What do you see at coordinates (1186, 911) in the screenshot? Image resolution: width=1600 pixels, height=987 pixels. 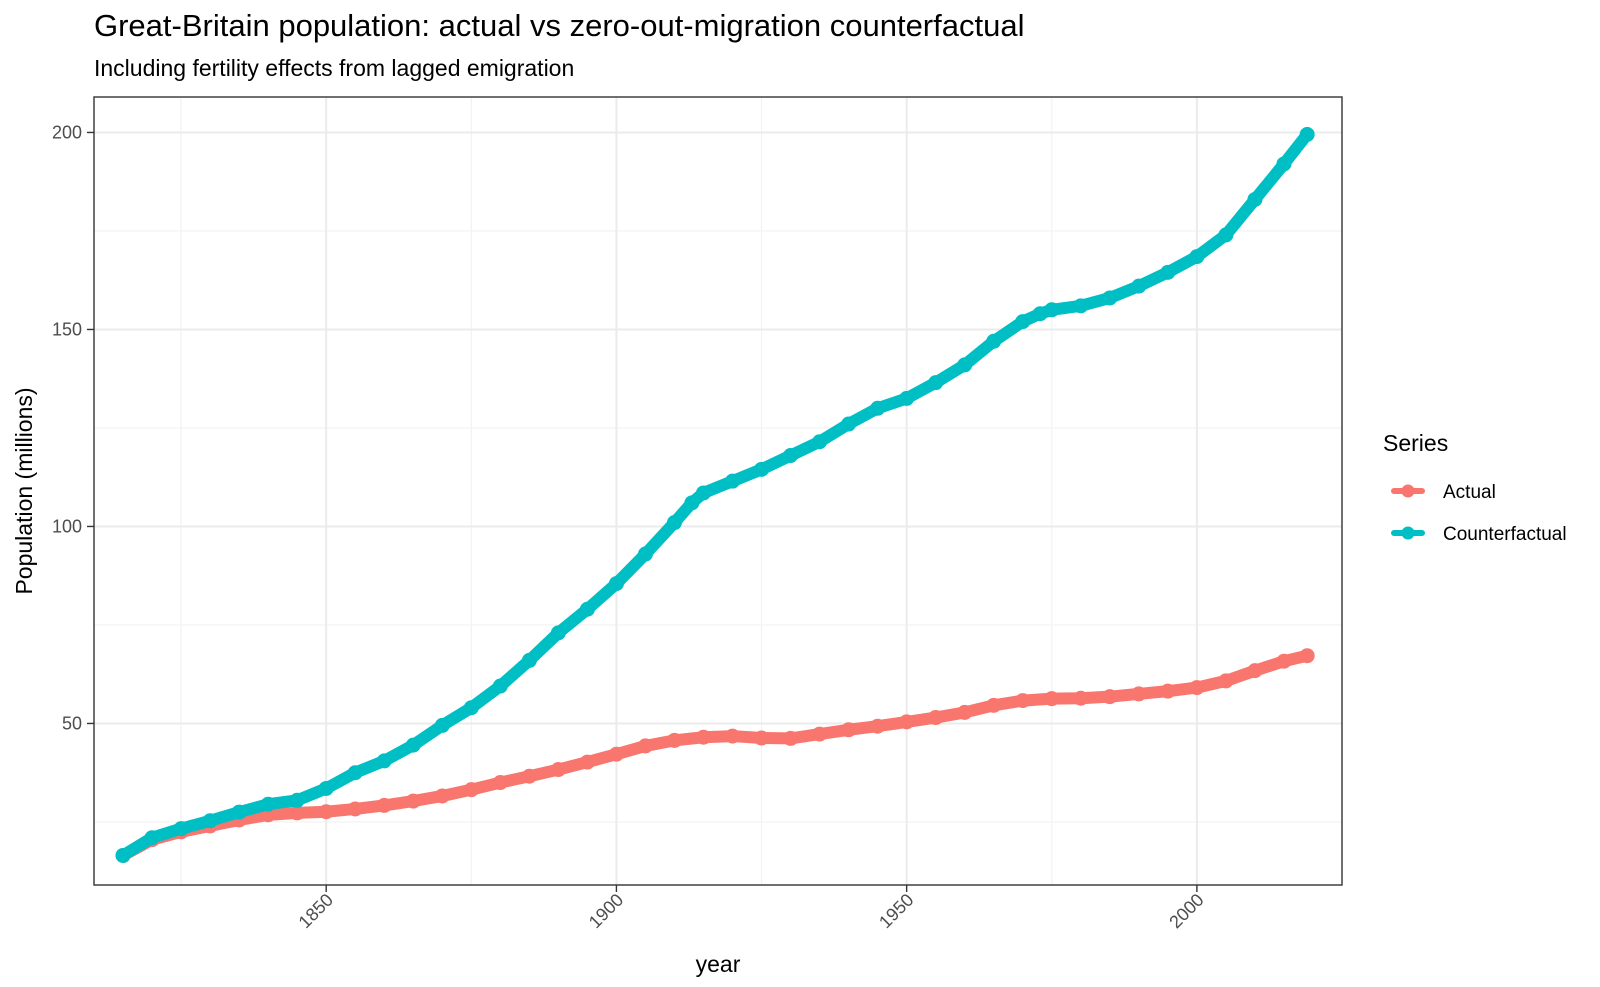 I see `x-tick-label: 2000` at bounding box center [1186, 911].